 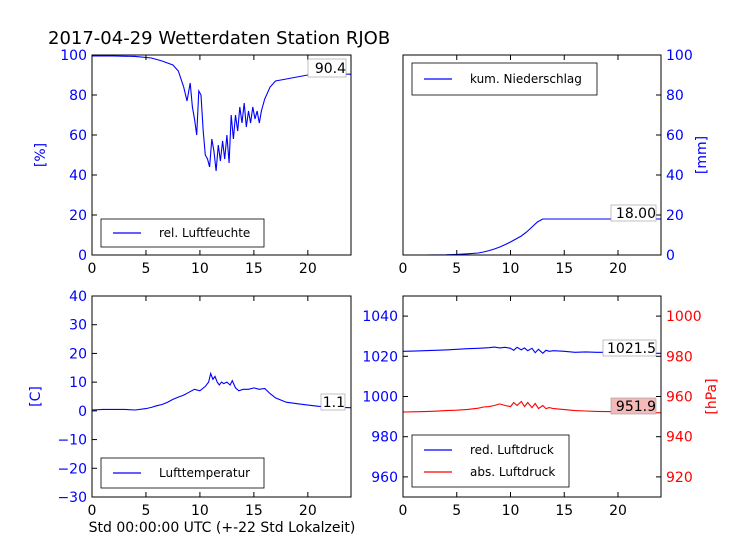 What do you see at coordinates (72, 498) in the screenshot?
I see `y-tick-label: −30` at bounding box center [72, 498].